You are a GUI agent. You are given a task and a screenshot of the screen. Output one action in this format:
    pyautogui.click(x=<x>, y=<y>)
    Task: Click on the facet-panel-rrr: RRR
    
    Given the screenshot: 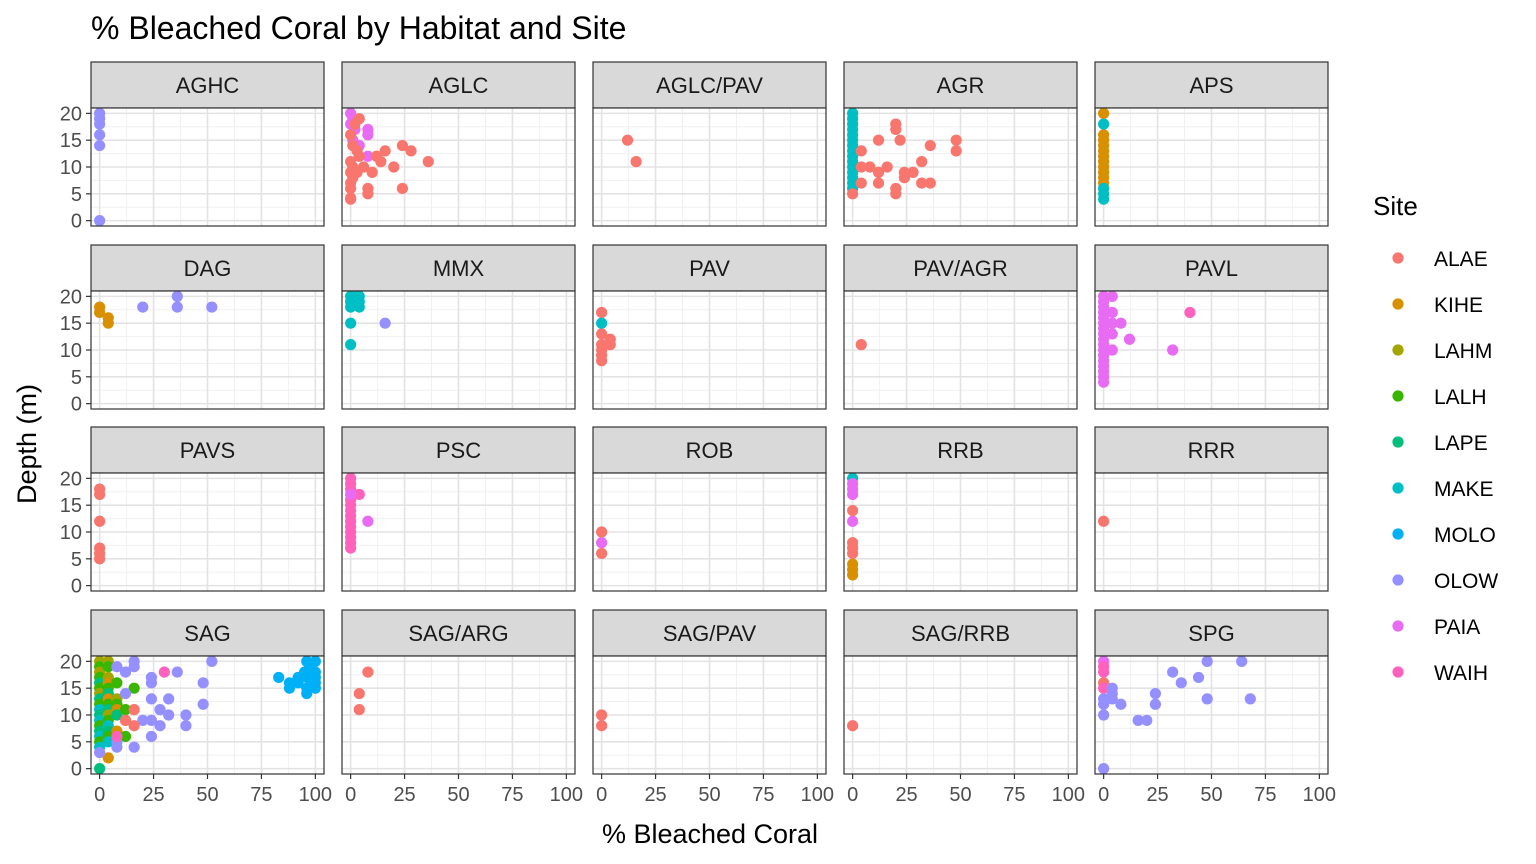 What is the action you would take?
    pyautogui.click(x=1211, y=509)
    